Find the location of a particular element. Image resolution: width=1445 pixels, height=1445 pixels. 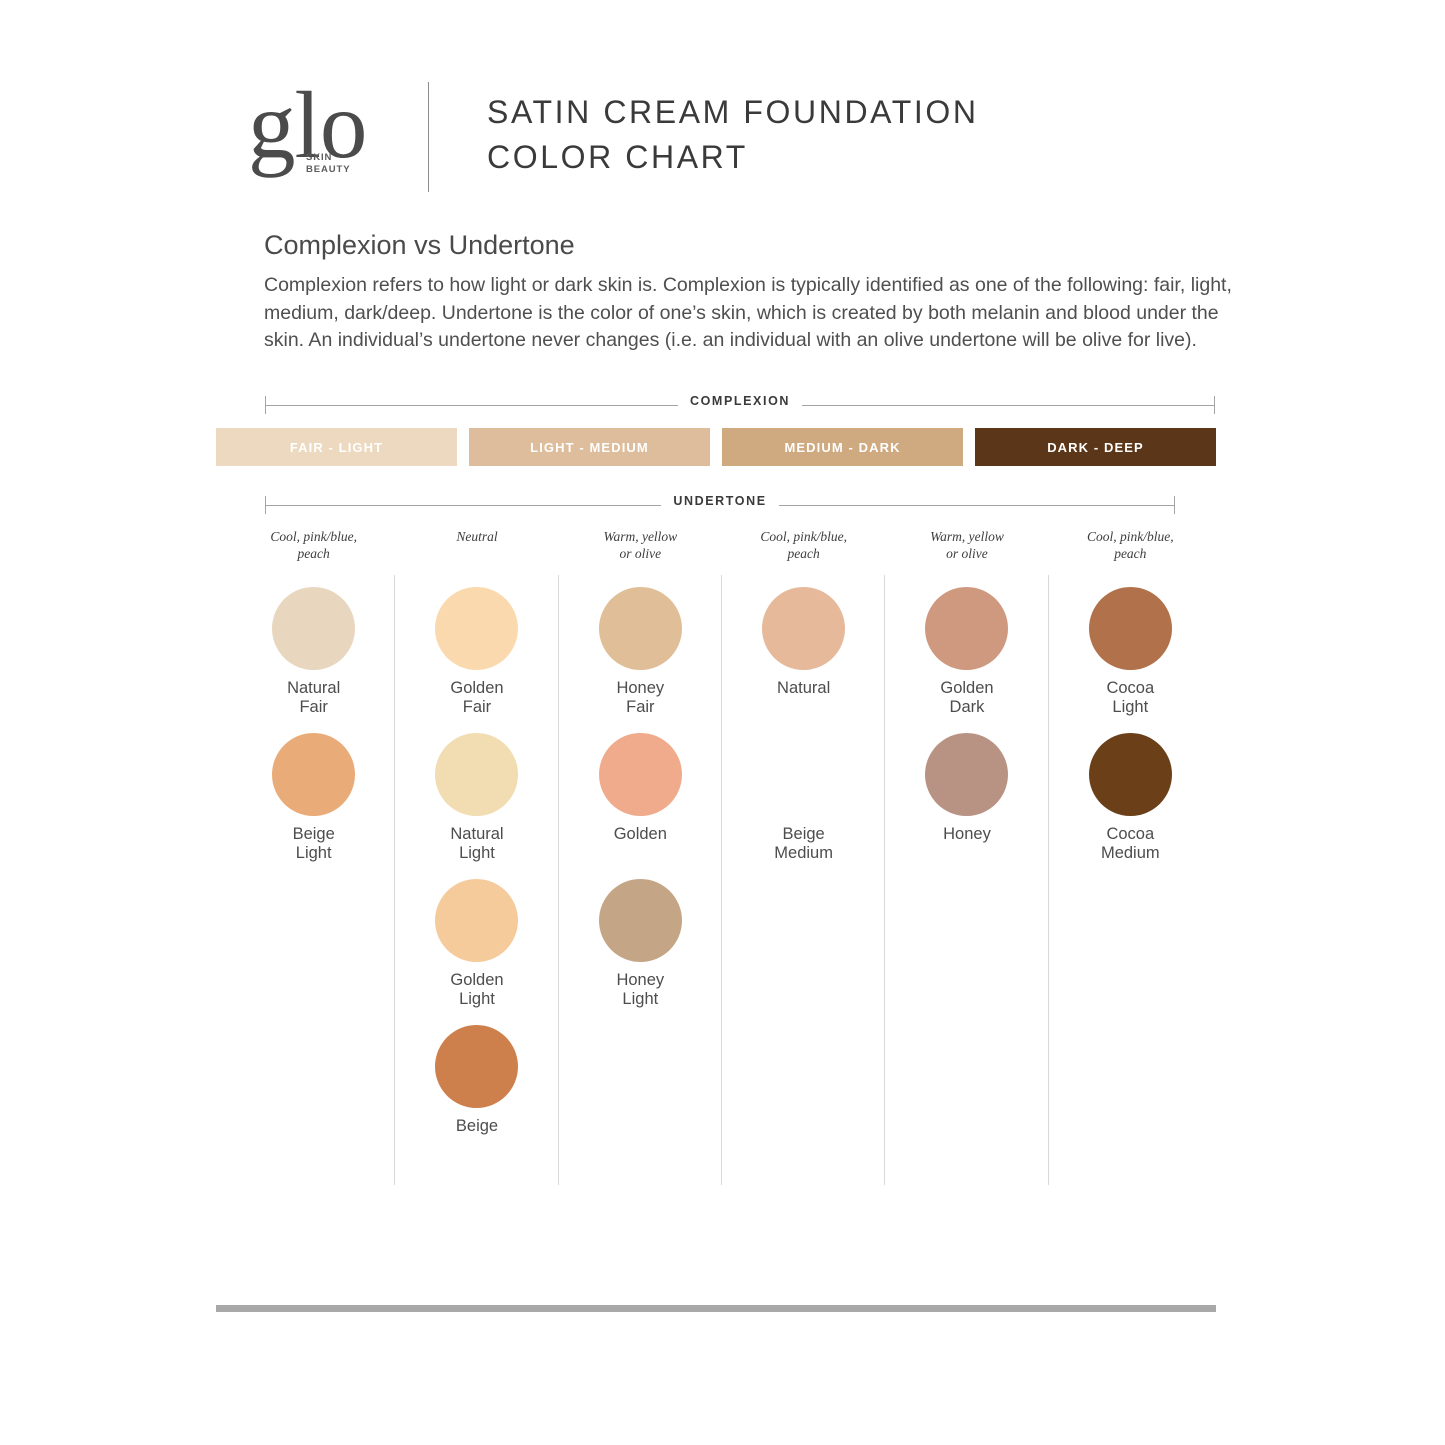

logo-wordmark: glo is located at coordinates (307, 125).